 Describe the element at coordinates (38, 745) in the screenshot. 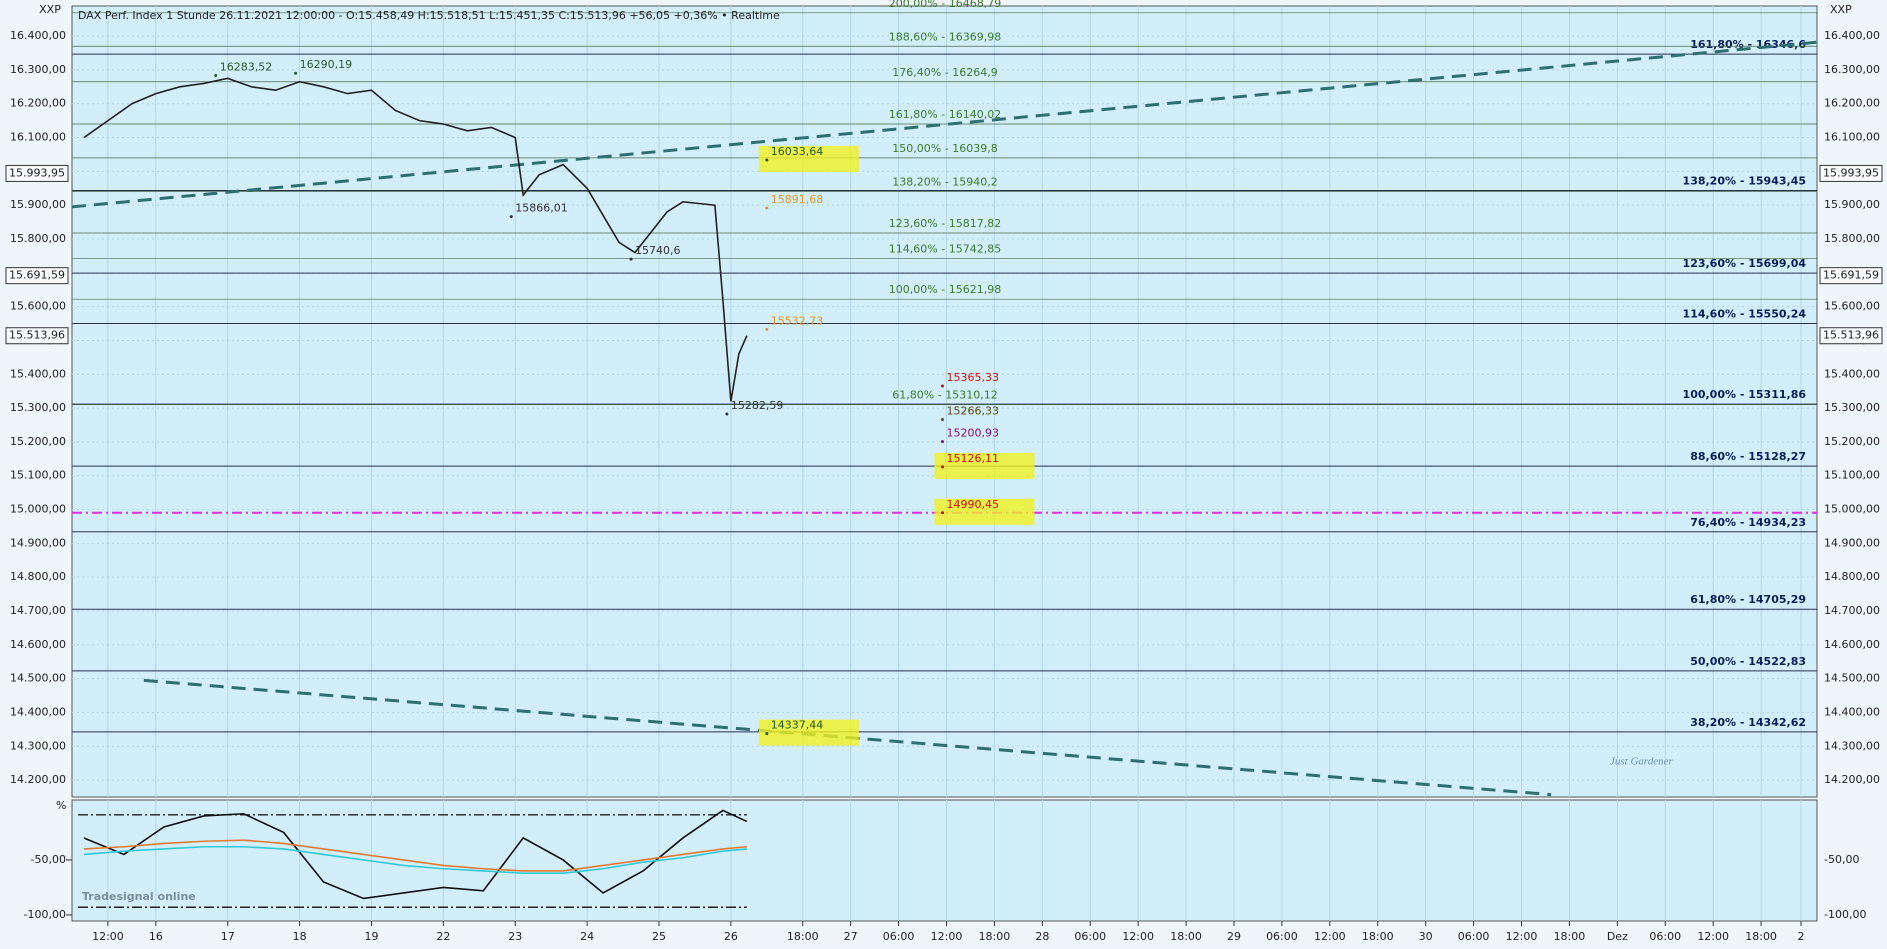

I see `y-tick-label: 14.300,00` at that location.